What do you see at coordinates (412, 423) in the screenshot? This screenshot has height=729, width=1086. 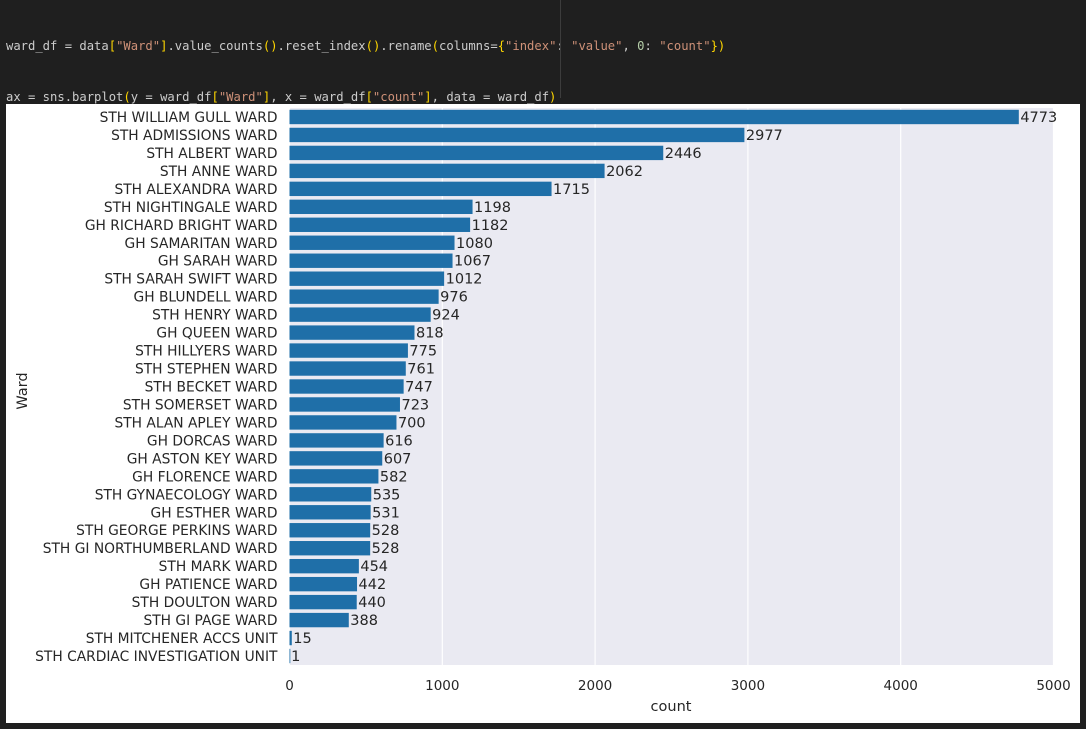 I see `bar-value-label: 700` at bounding box center [412, 423].